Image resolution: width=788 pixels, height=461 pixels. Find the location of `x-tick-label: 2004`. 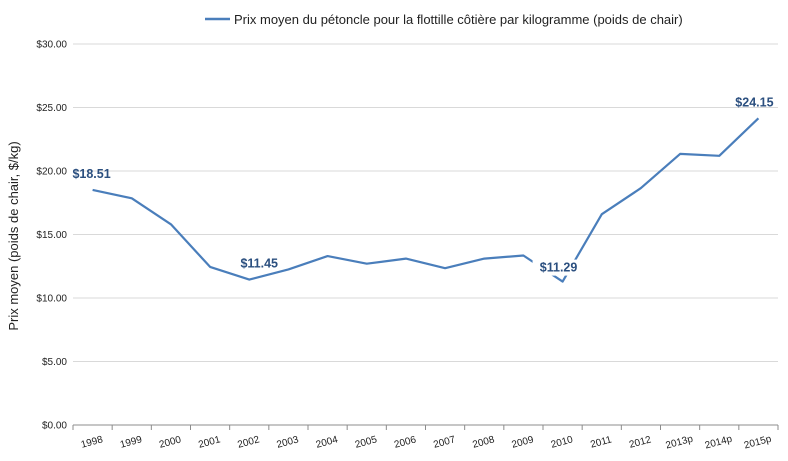

x-tick-label: 2004 is located at coordinates (327, 442).